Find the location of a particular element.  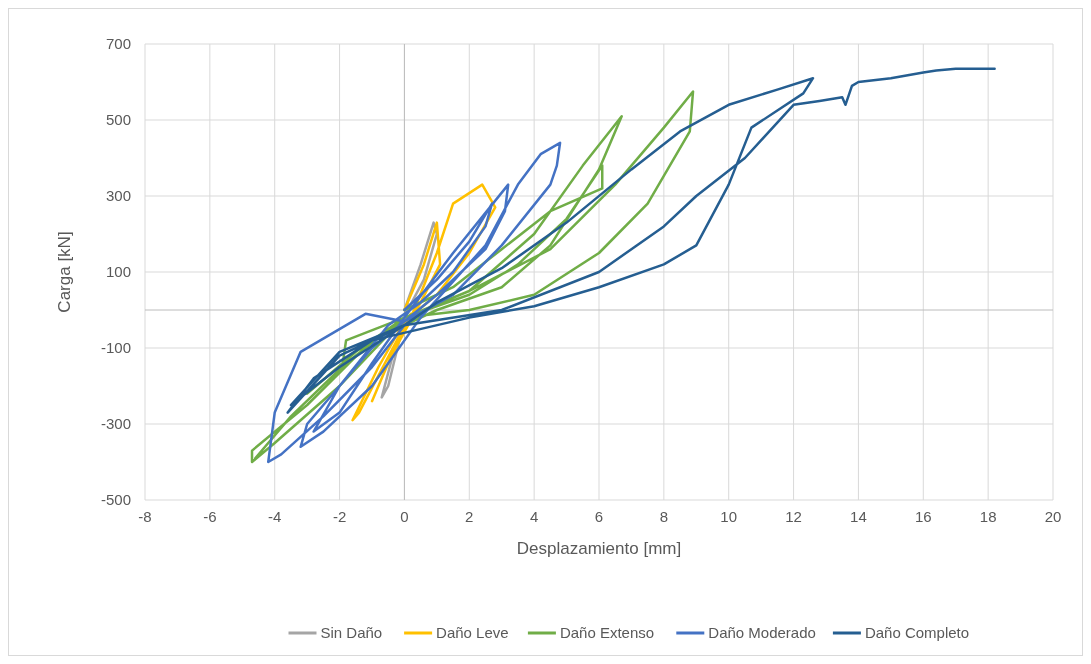

y-tick-label: -500 is located at coordinates (115, 499).